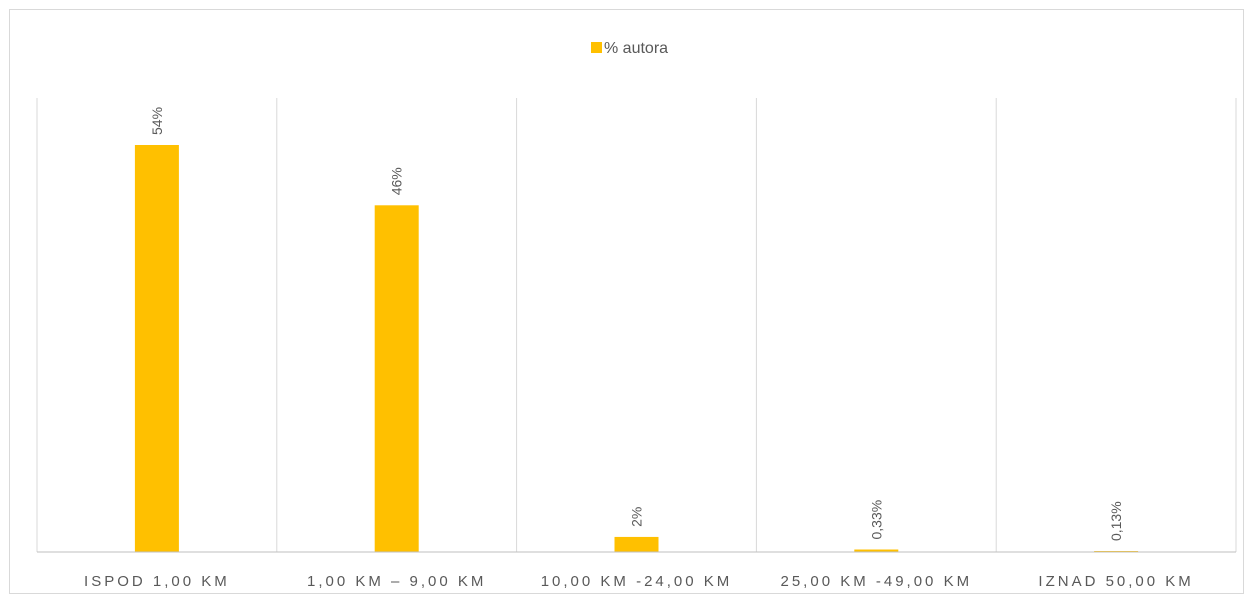 The height and width of the screenshot is (603, 1253). I want to click on x-tick-label: 10,00 KM -24,00 KM, so click(637, 581).